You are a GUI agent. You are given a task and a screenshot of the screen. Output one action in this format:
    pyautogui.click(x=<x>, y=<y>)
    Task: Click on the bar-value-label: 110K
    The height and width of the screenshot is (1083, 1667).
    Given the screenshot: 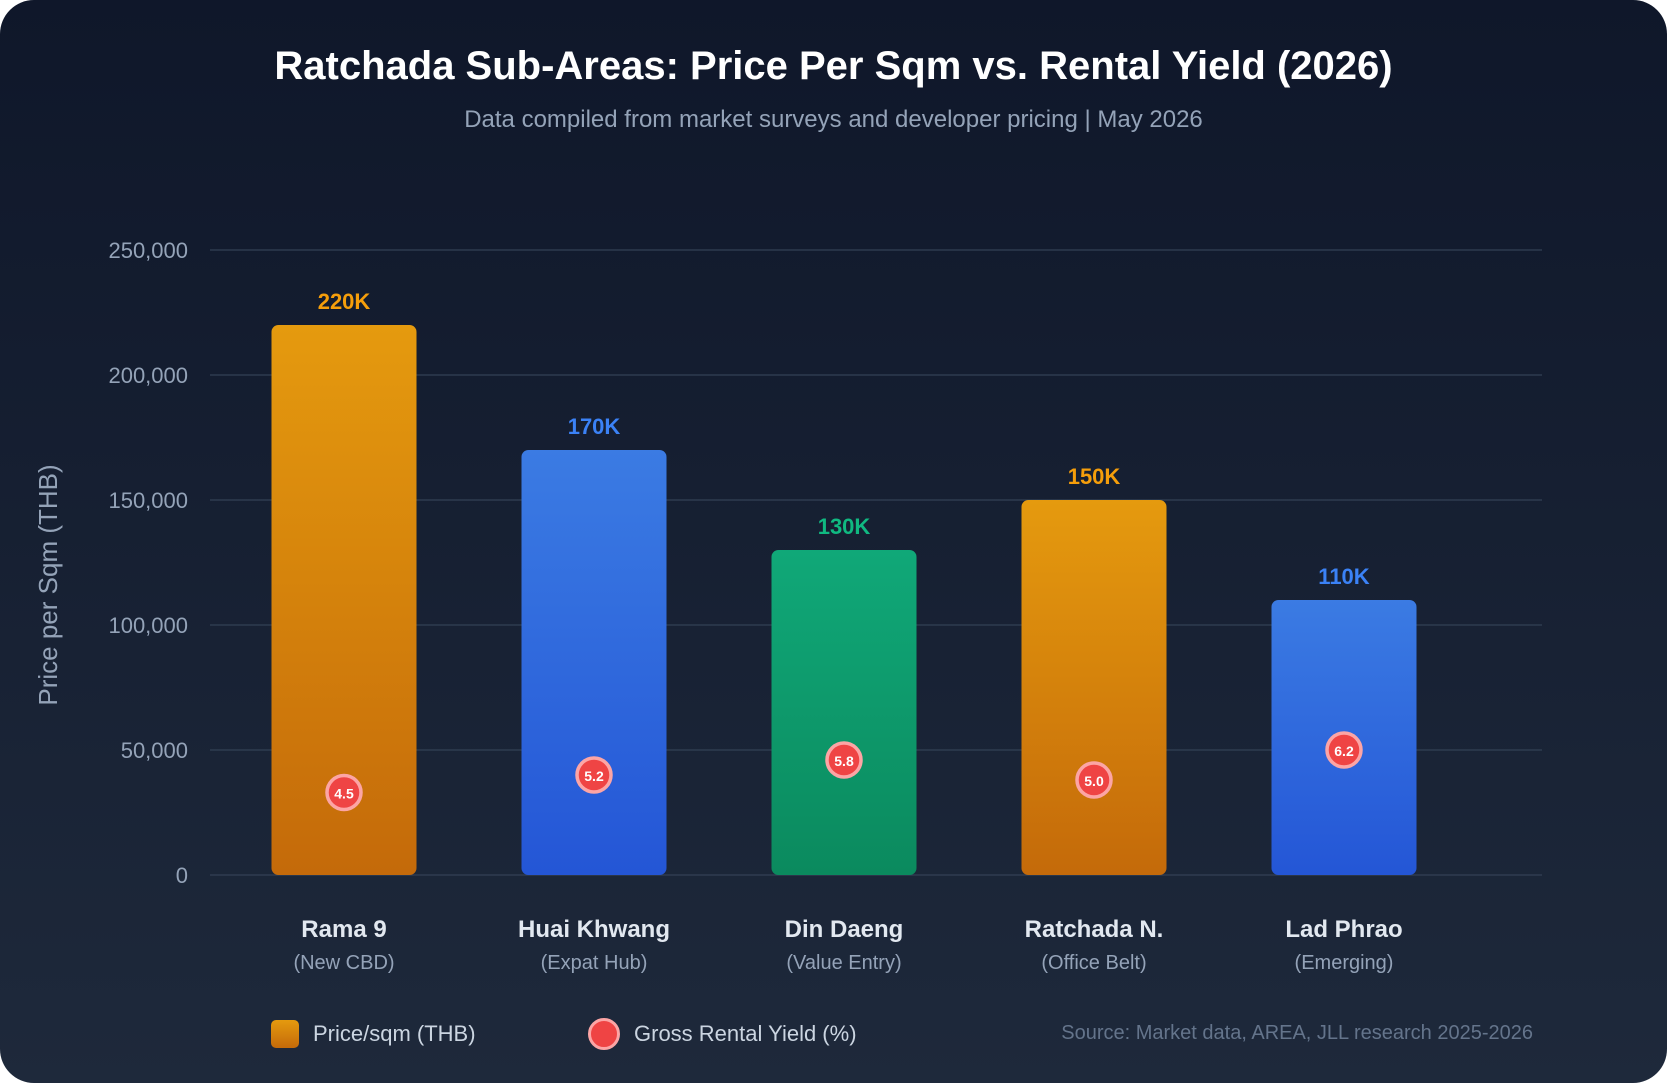 What is the action you would take?
    pyautogui.click(x=1343, y=576)
    